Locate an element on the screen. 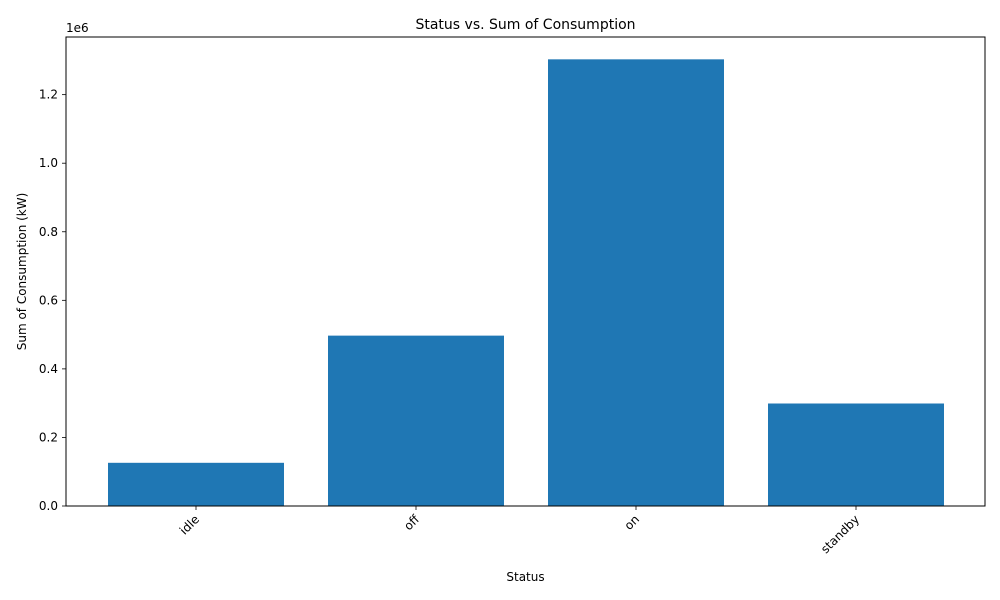 The width and height of the screenshot is (1000, 600). bar-off is located at coordinates (416, 420).